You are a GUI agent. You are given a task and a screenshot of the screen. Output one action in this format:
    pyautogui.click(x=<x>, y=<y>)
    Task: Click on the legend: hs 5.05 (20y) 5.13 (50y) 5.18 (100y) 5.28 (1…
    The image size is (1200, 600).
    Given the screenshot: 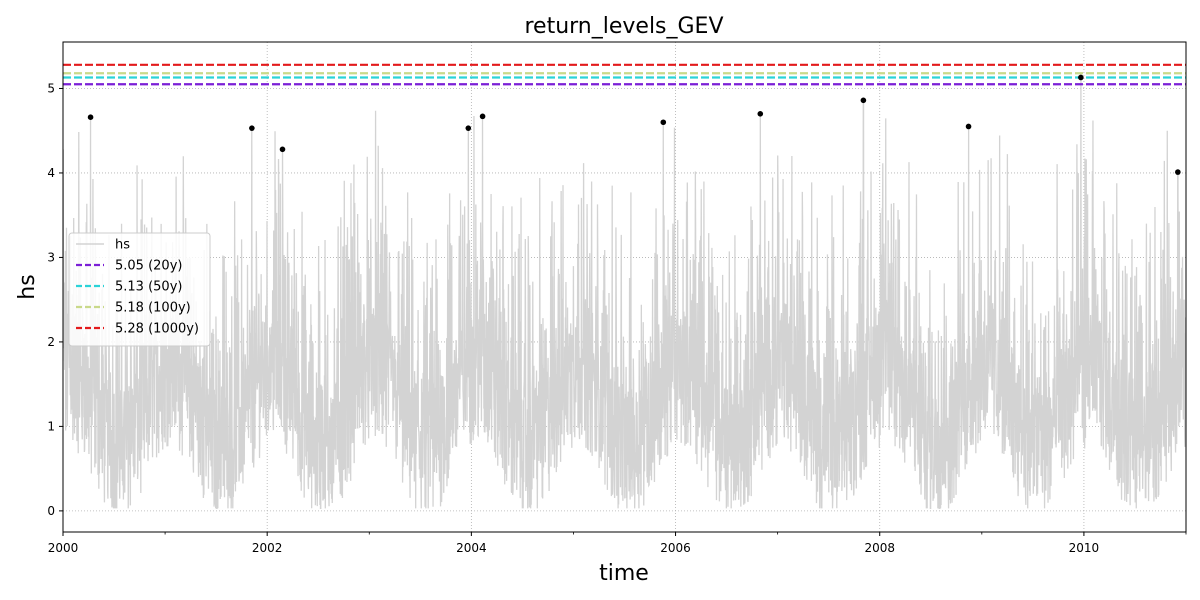 What is the action you would take?
    pyautogui.click(x=139, y=289)
    